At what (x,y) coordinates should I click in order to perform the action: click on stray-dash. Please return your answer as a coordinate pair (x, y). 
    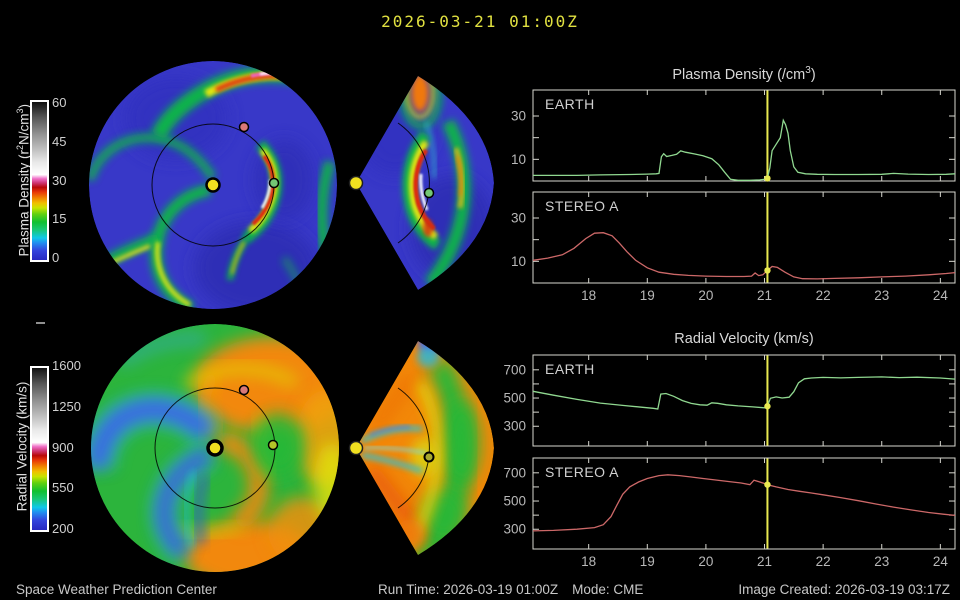
    Looking at the image, I should click on (40, 323).